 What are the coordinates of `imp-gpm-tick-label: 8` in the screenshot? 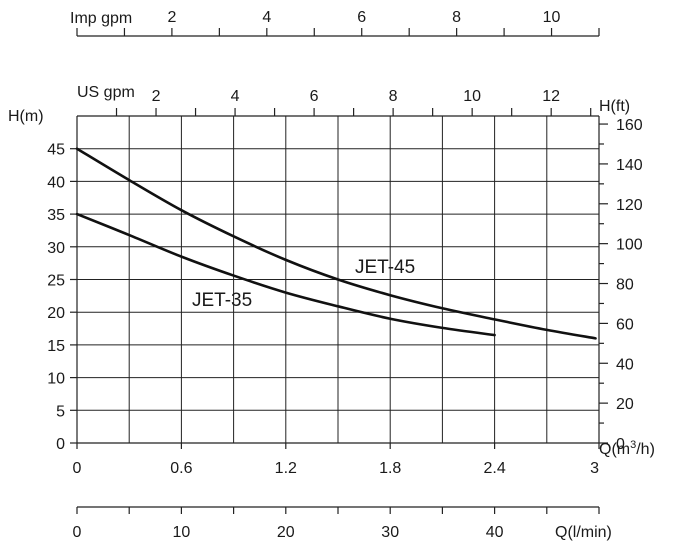 It's located at (456, 17).